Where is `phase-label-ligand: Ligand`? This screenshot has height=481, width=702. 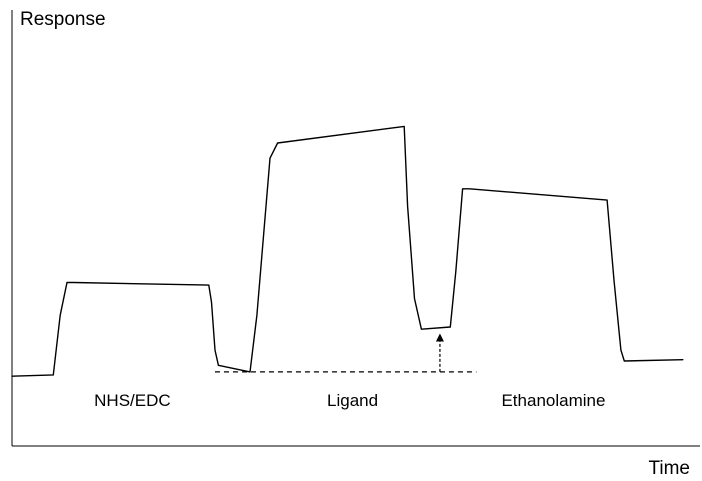 phase-label-ligand: Ligand is located at coordinates (352, 400).